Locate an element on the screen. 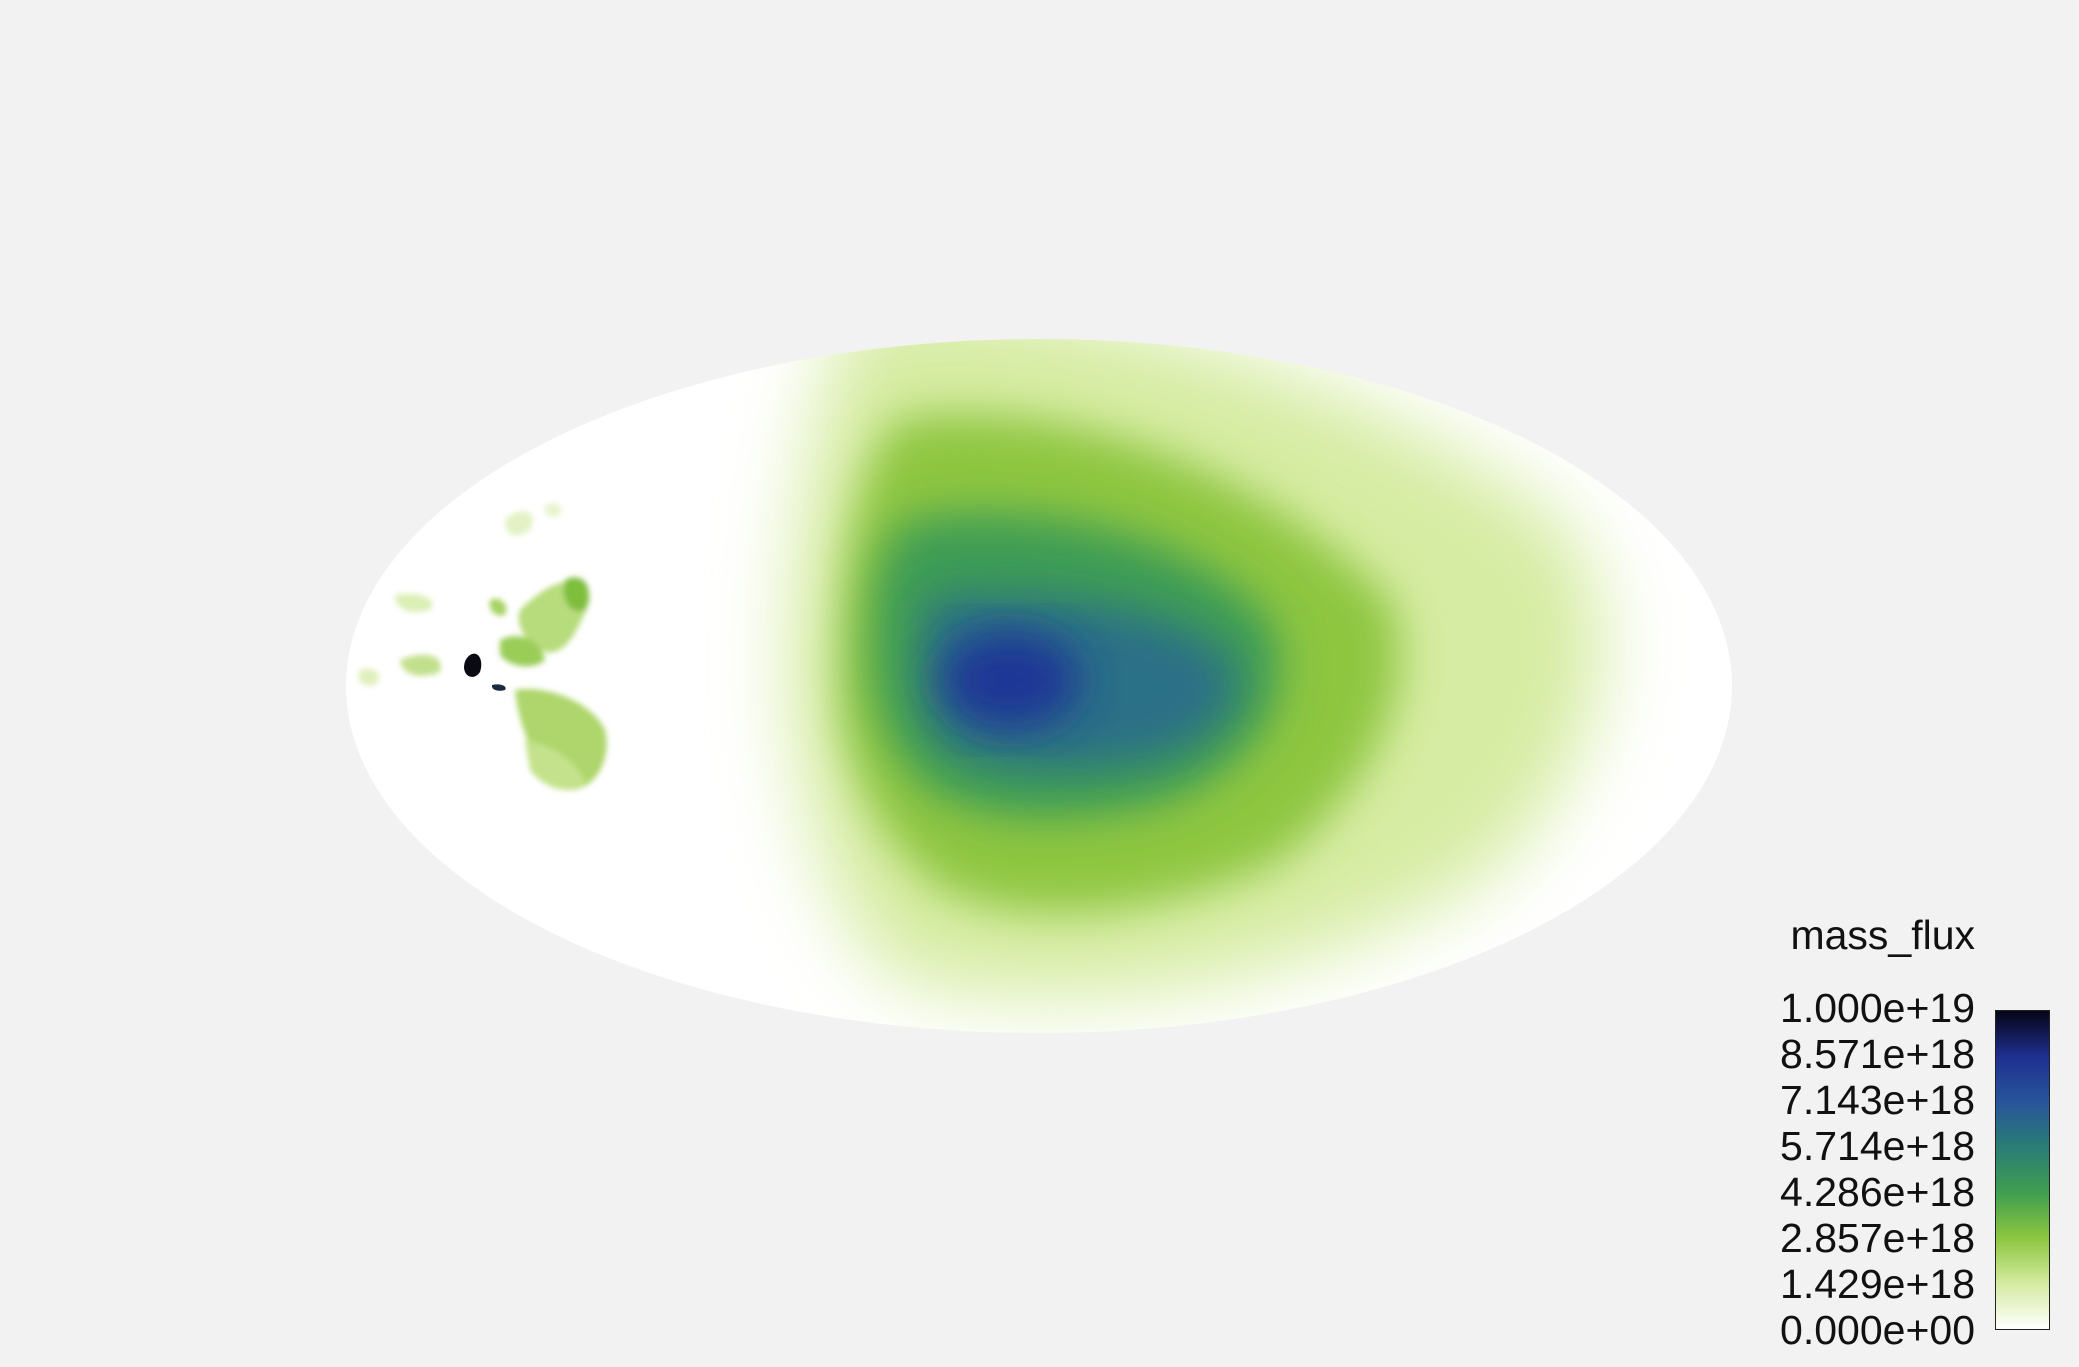 This screenshot has width=2079, height=1367. colorbar-tick-label: 1.000e+19 is located at coordinates (1877, 1008).